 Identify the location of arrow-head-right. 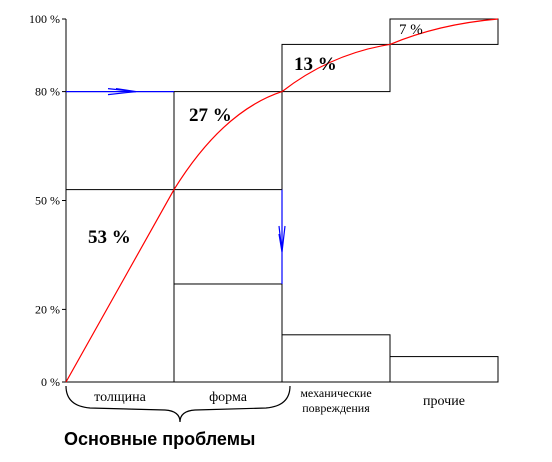
(122, 92).